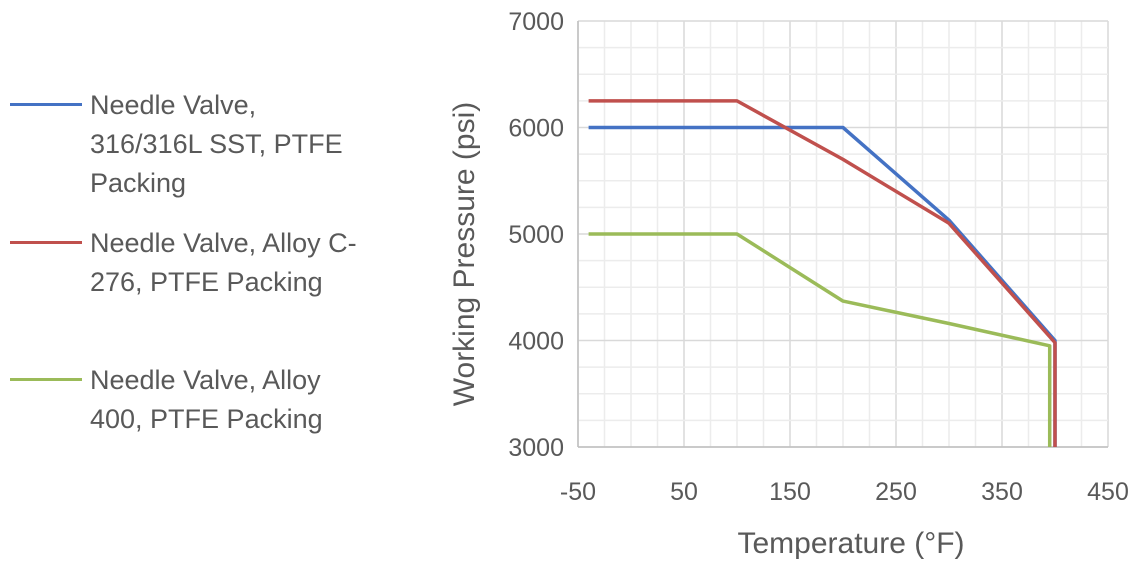 This screenshot has width=1137, height=561. Describe the element at coordinates (173, 105) in the screenshot. I see `legend-label-line: Needle Valve,` at that location.